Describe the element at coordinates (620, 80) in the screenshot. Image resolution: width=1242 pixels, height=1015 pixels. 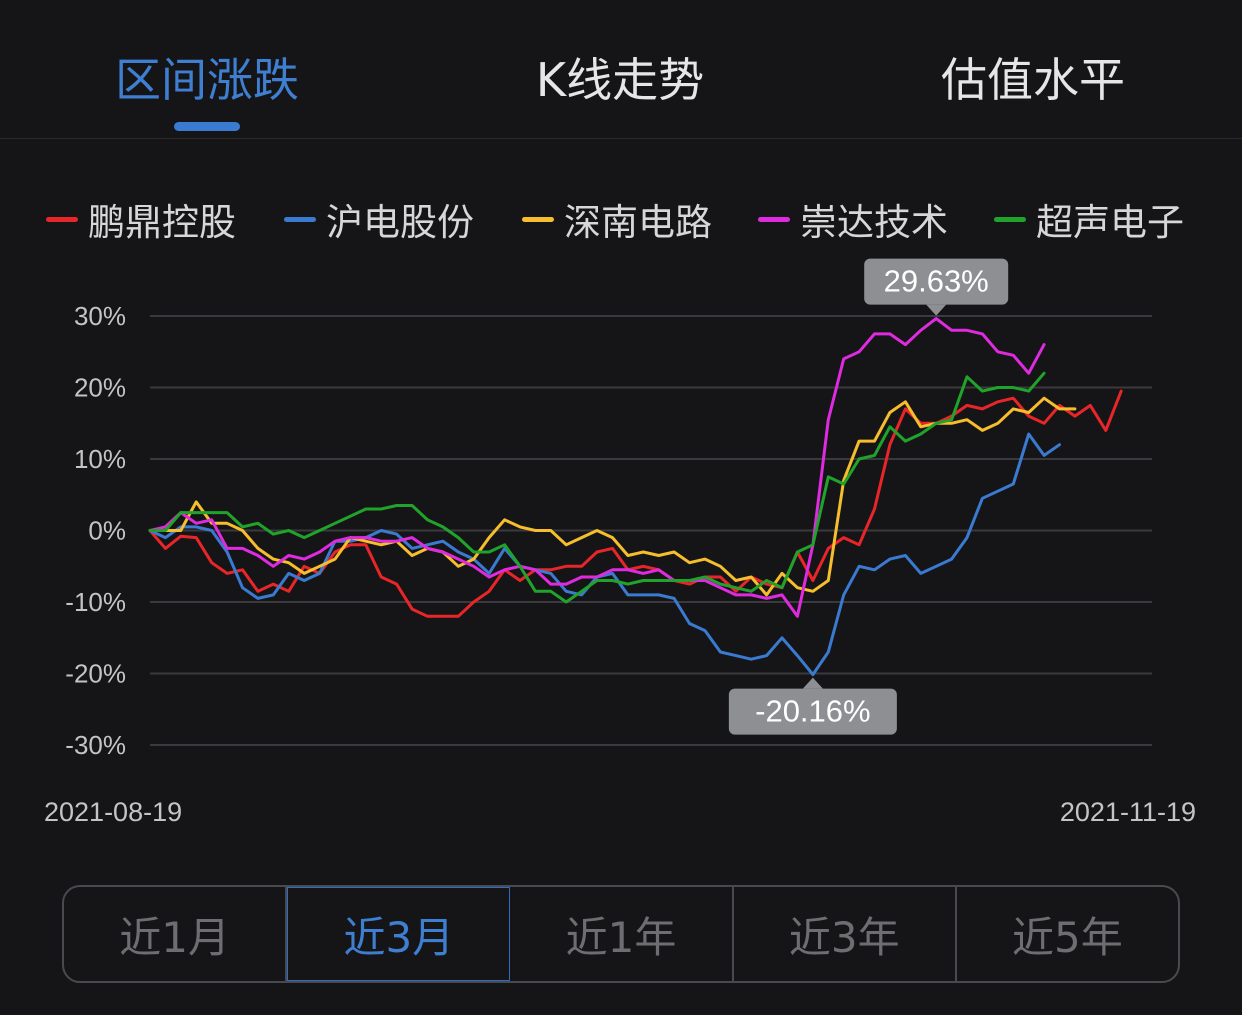
I see `tab-kline-trend: K线走势` at that location.